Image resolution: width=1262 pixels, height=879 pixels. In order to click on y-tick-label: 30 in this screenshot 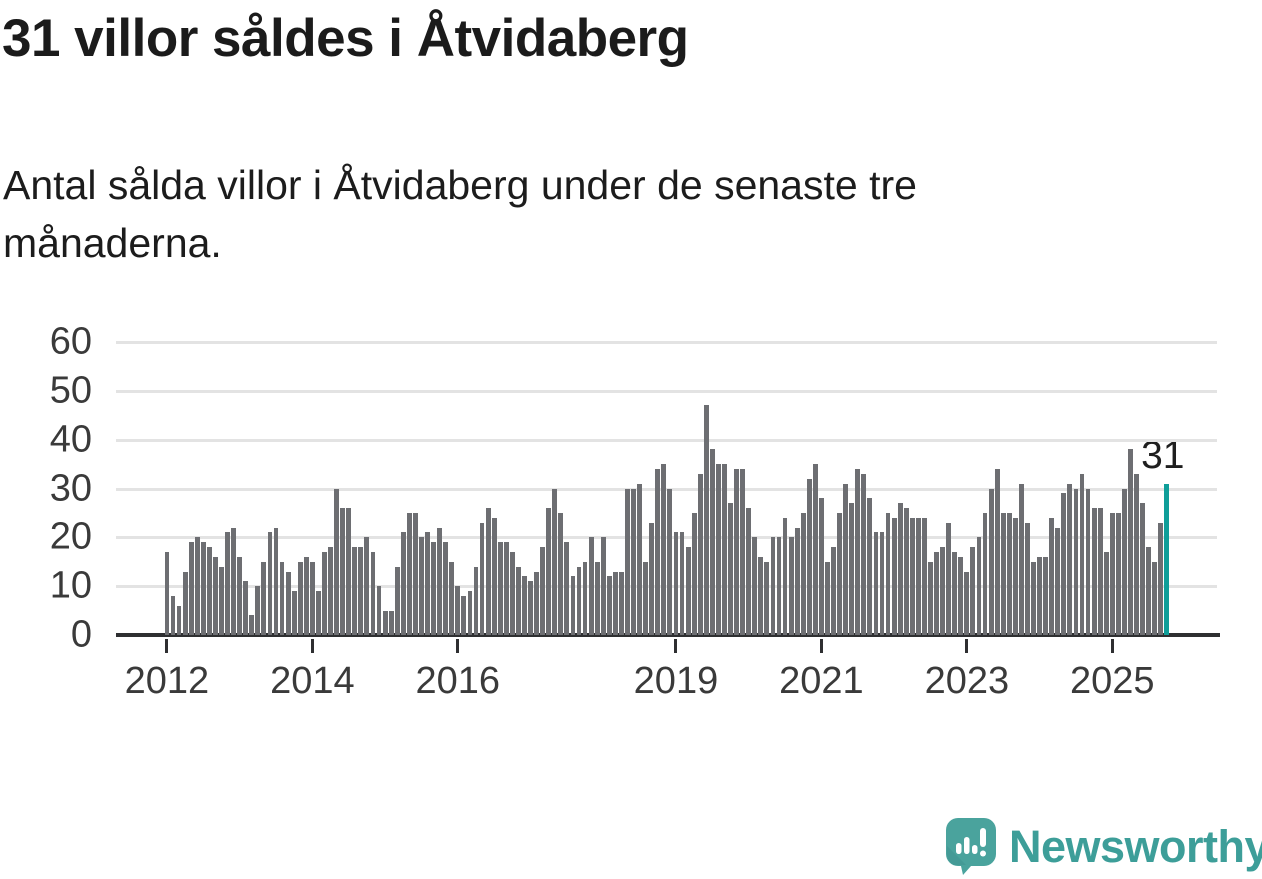, I will do `click(70, 488)`.